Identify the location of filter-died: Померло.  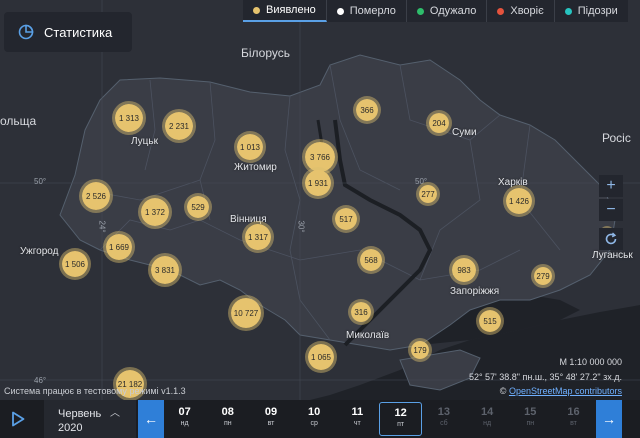
(367, 11).